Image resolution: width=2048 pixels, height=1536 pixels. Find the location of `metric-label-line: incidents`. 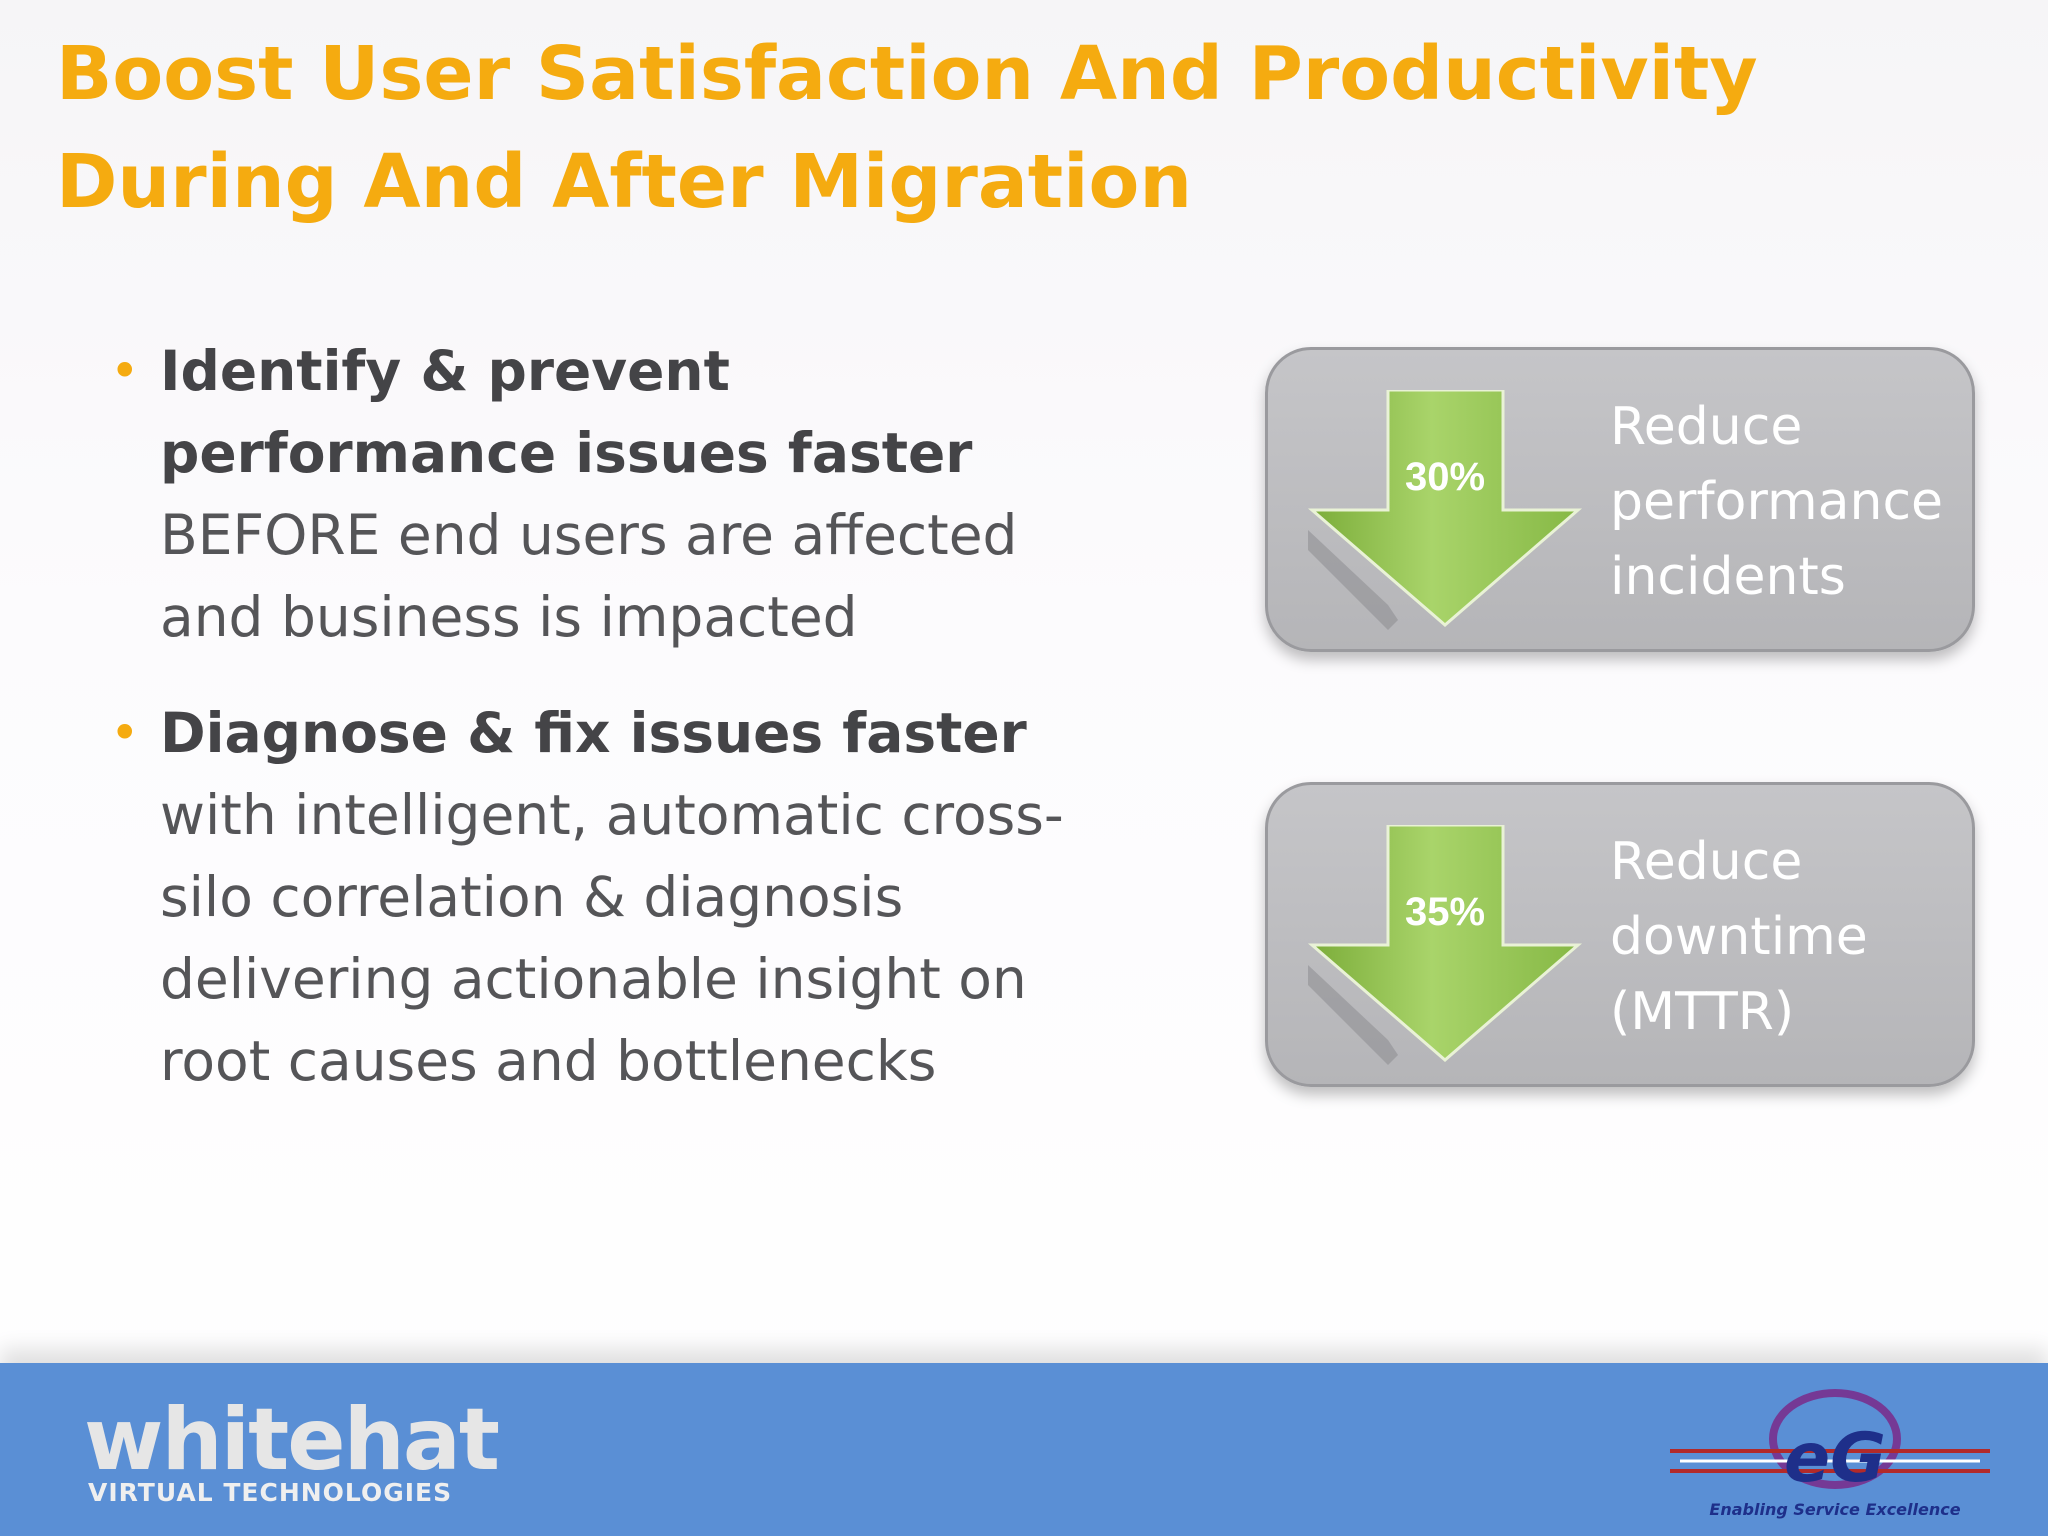

metric-label-line: incidents is located at coordinates (1728, 577).